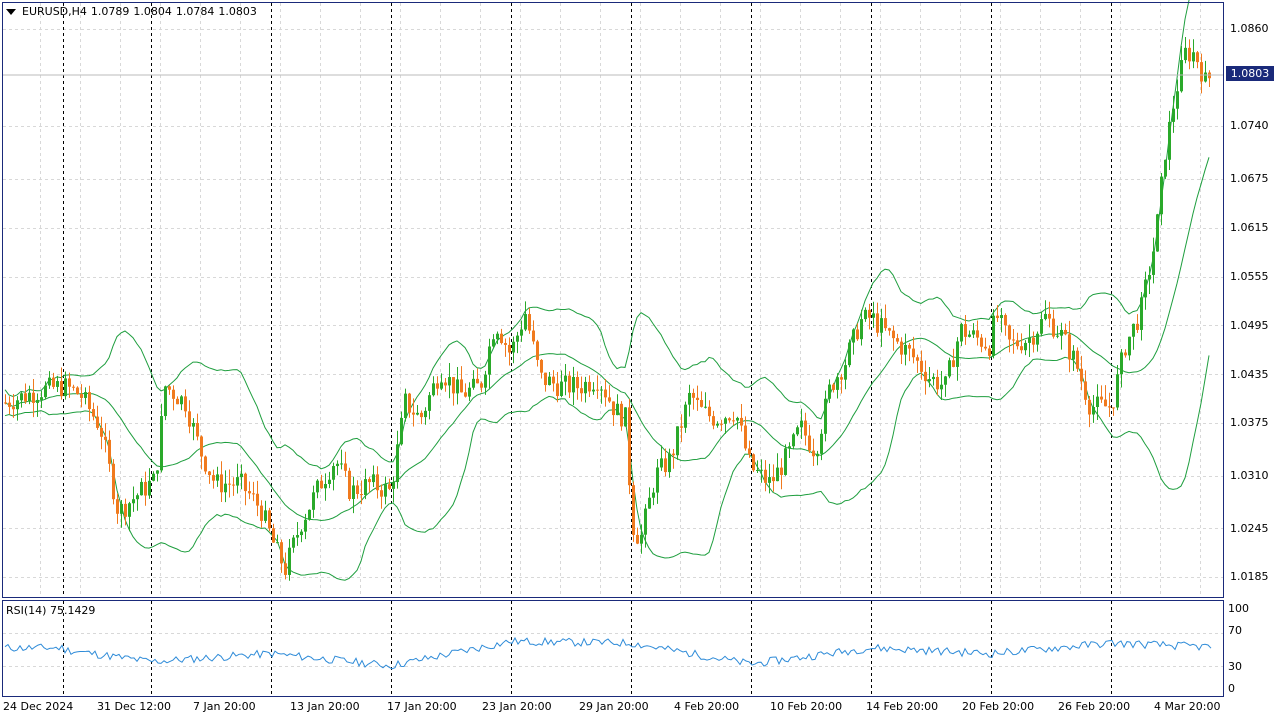 The image size is (1280, 720). I want to click on time-tick-label: 10 Feb 20:00, so click(806, 706).